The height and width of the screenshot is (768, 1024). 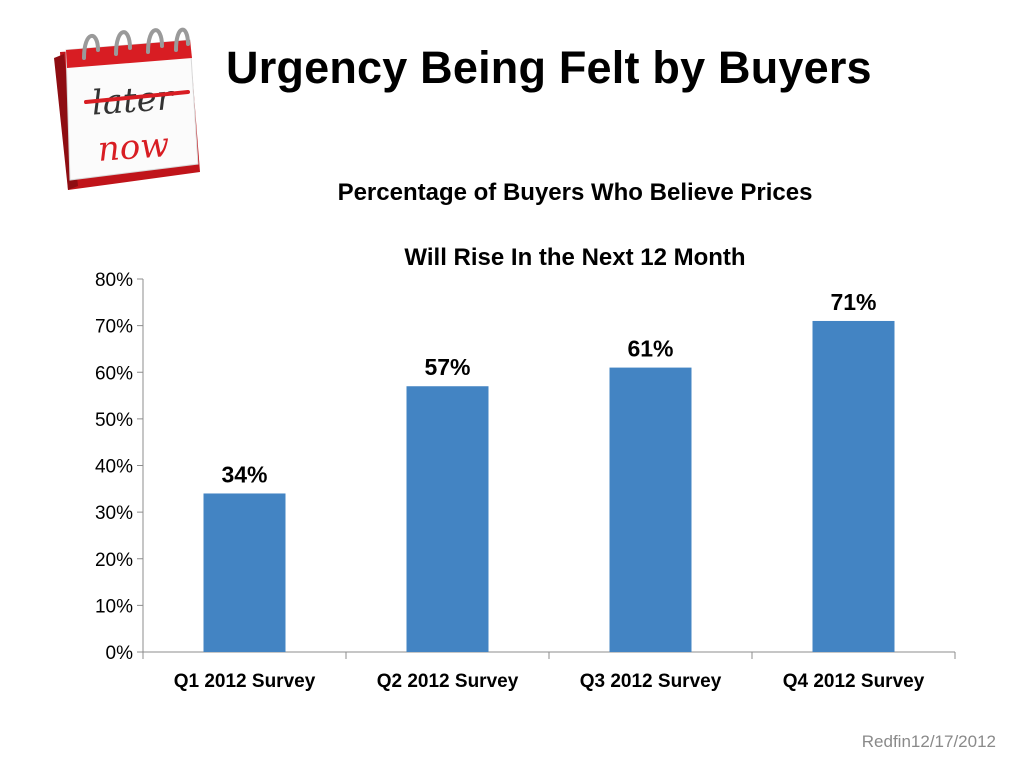 I want to click on y-tick-label: 30%, so click(x=114, y=513).